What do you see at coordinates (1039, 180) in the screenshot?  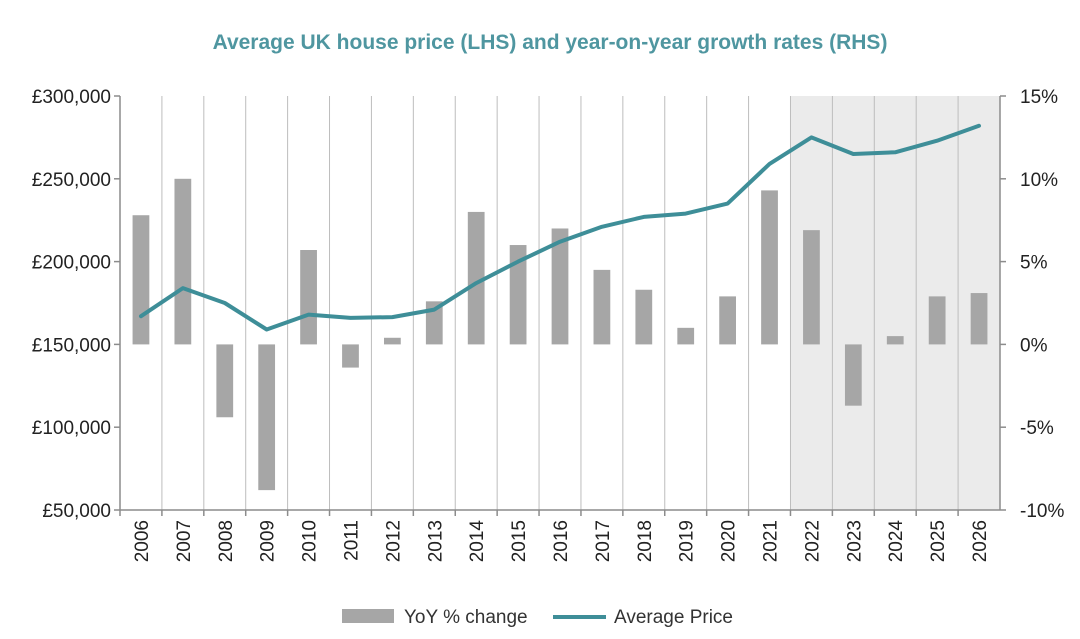 I see `right-tick-label-4: 10%` at bounding box center [1039, 180].